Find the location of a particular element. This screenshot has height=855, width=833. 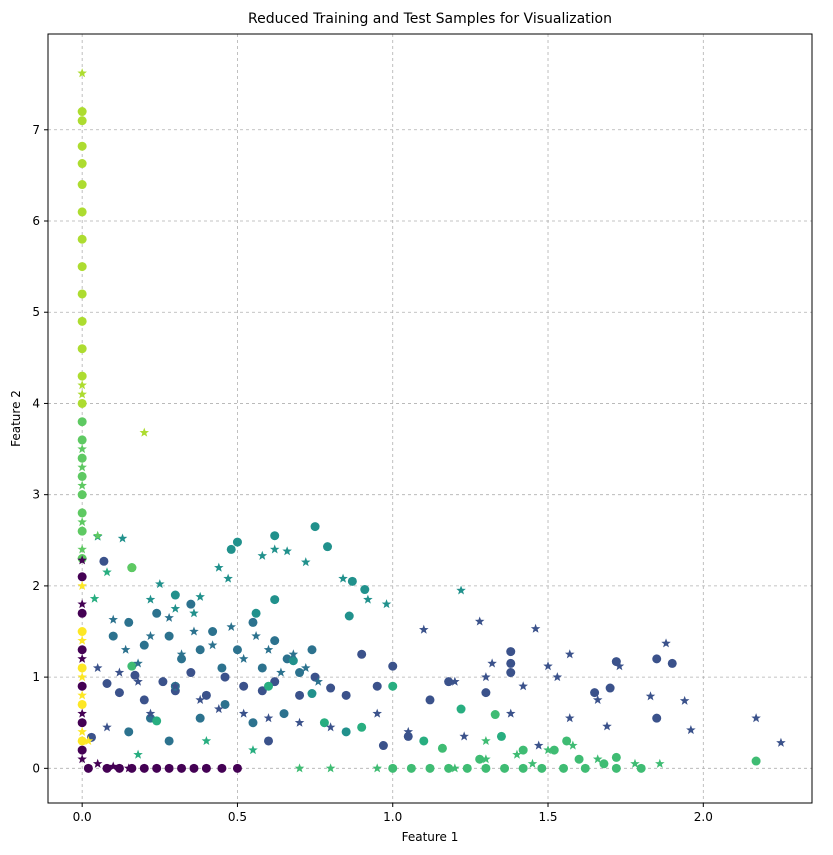

y-axis-label: Feature 2 is located at coordinates (16, 418).